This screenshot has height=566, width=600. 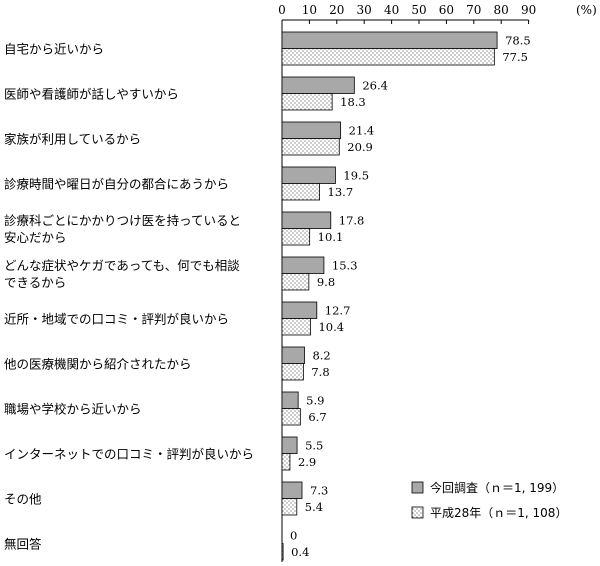 I want to click on category-label: 自宅から近いから, so click(x=54, y=49).